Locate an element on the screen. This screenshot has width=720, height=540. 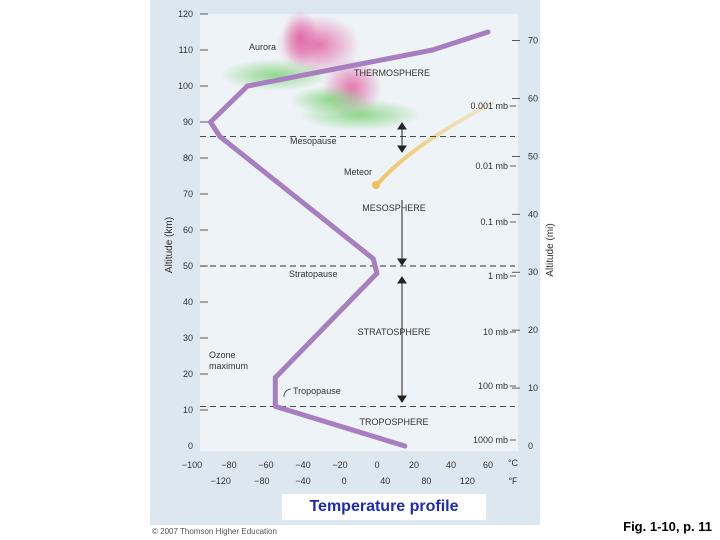
meteor-head is located at coordinates (376, 185).